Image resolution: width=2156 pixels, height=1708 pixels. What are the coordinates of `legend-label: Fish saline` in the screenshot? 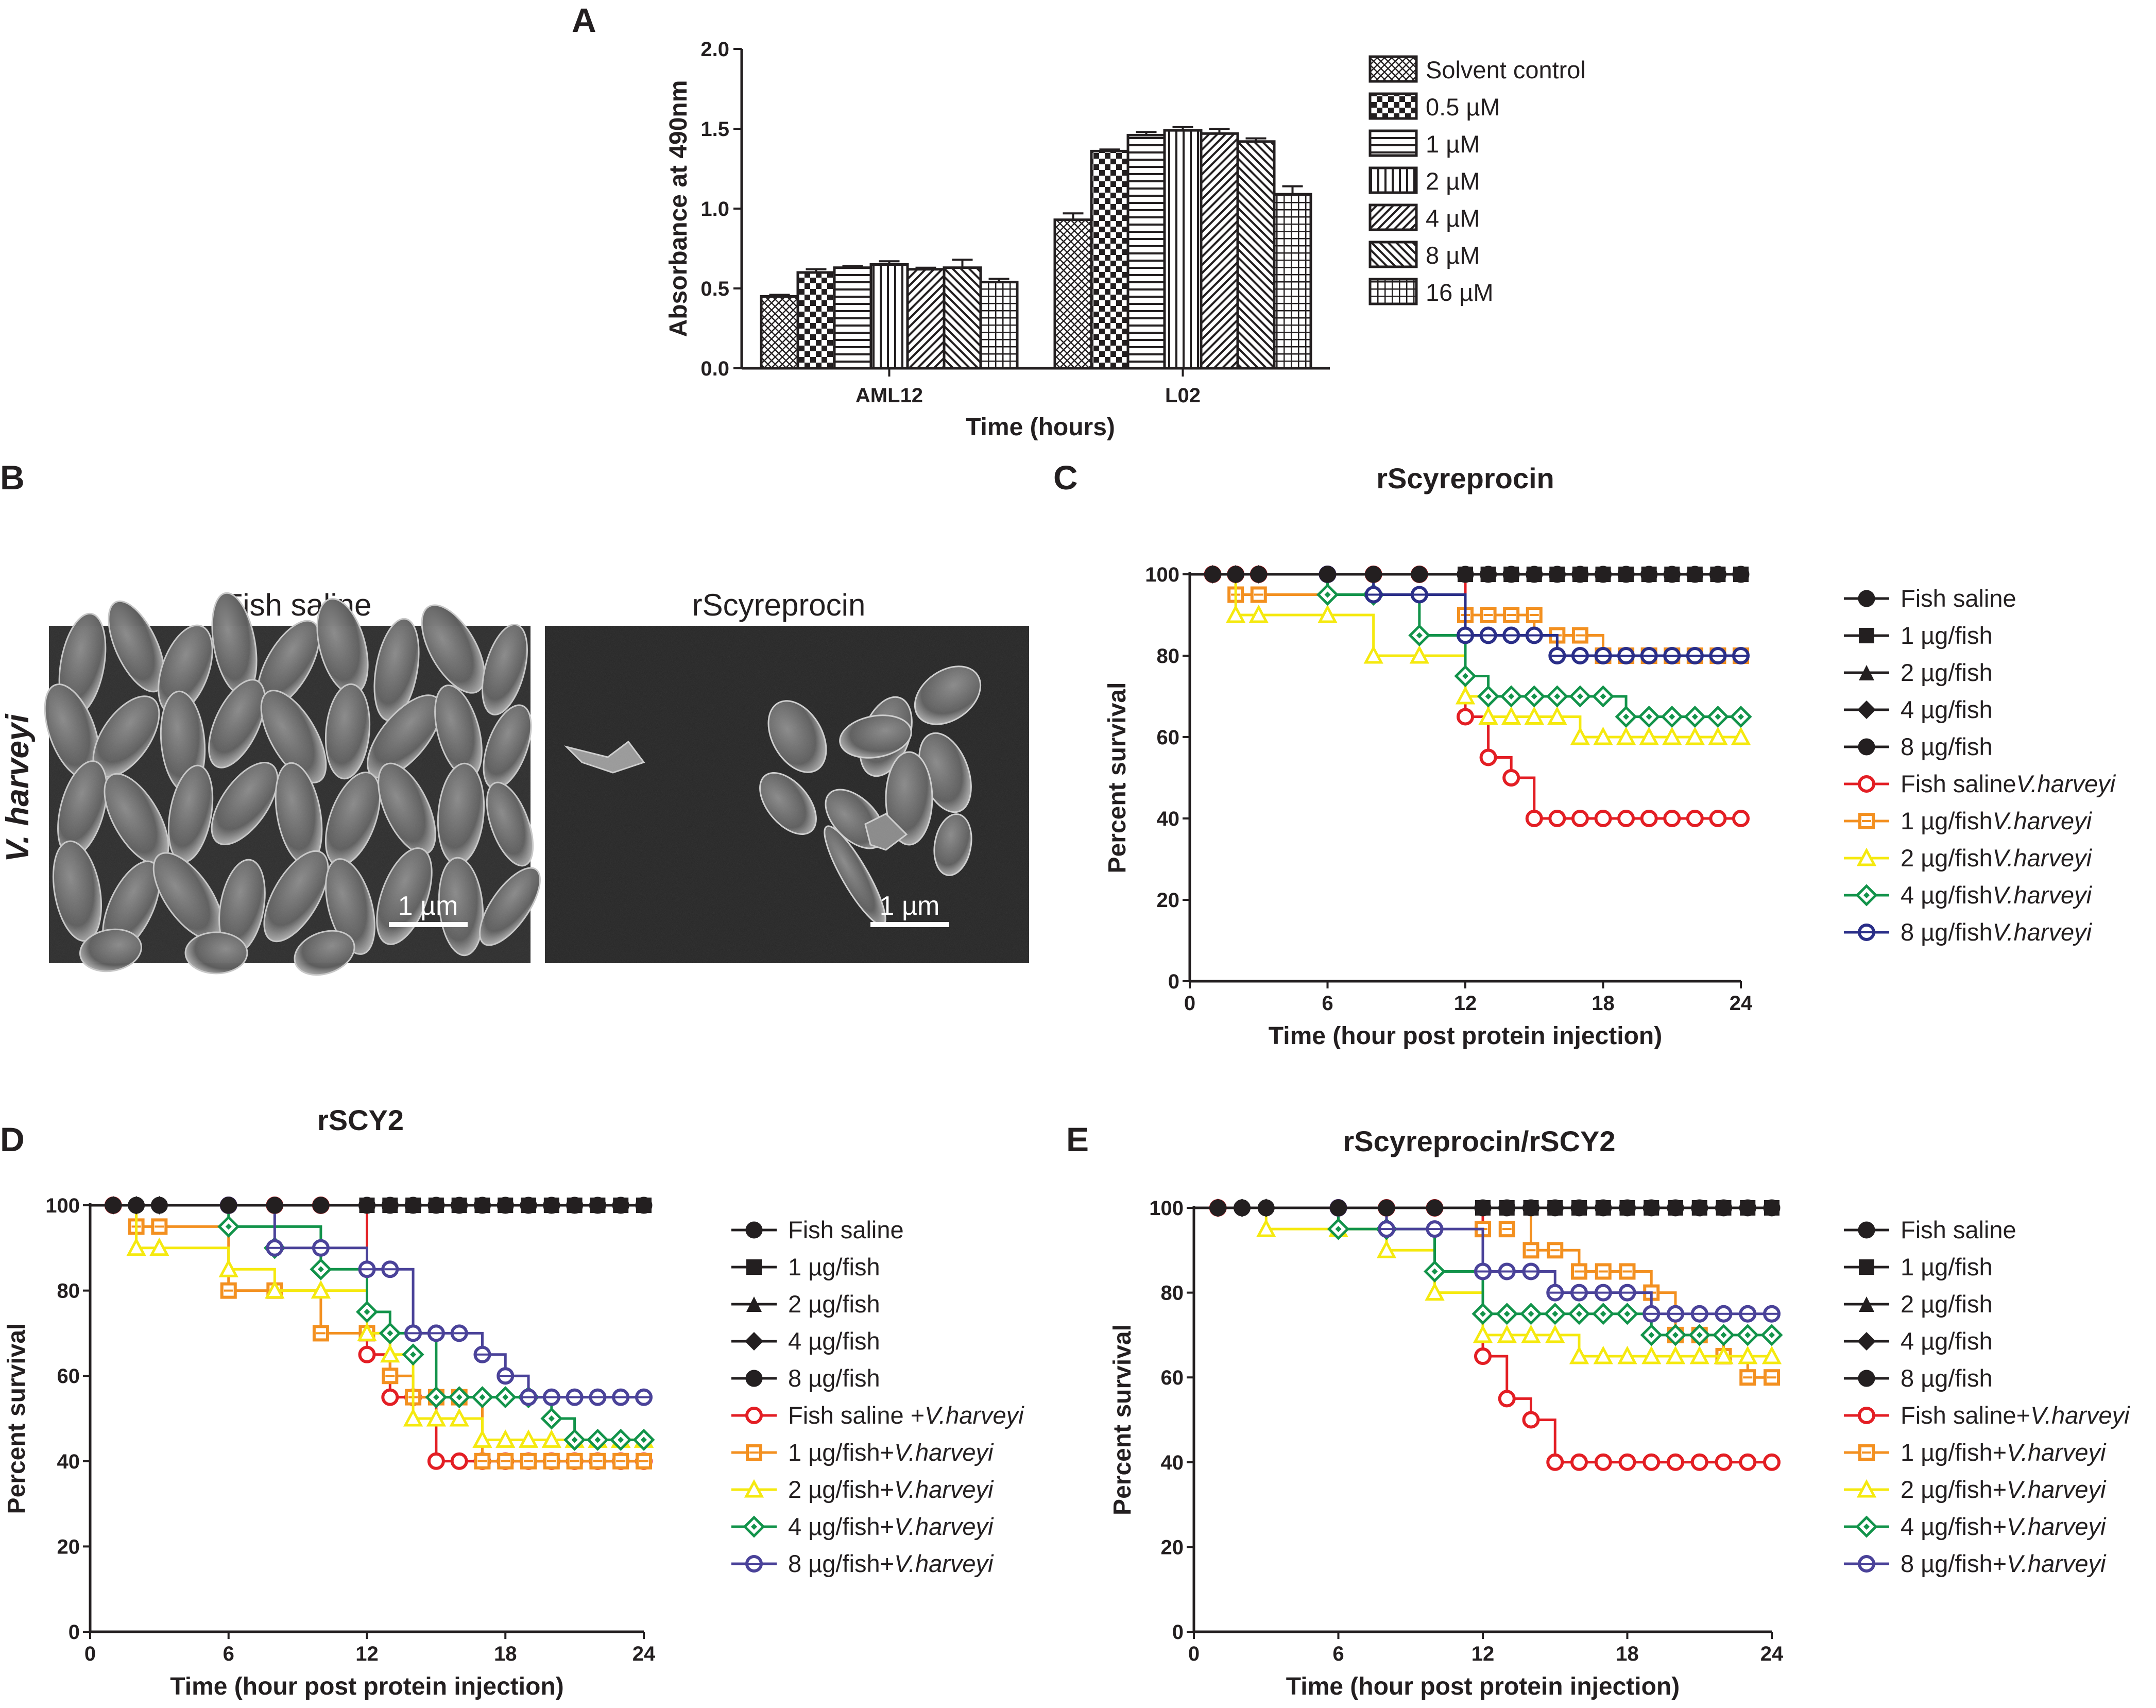 It's located at (1958, 599).